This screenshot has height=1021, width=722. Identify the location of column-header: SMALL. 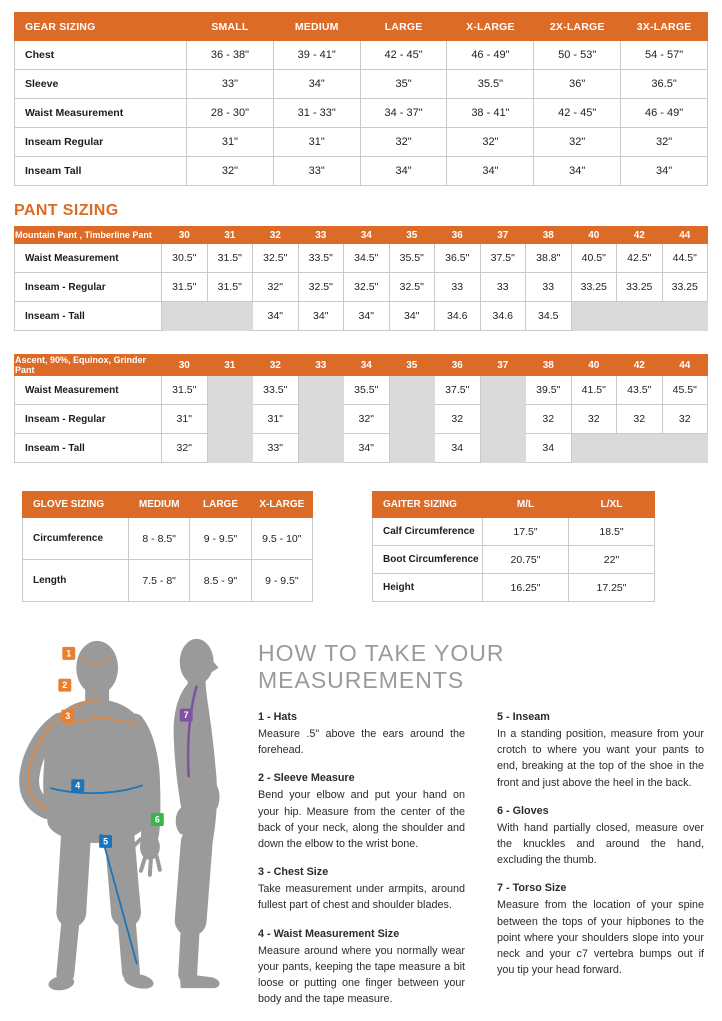
(230, 26).